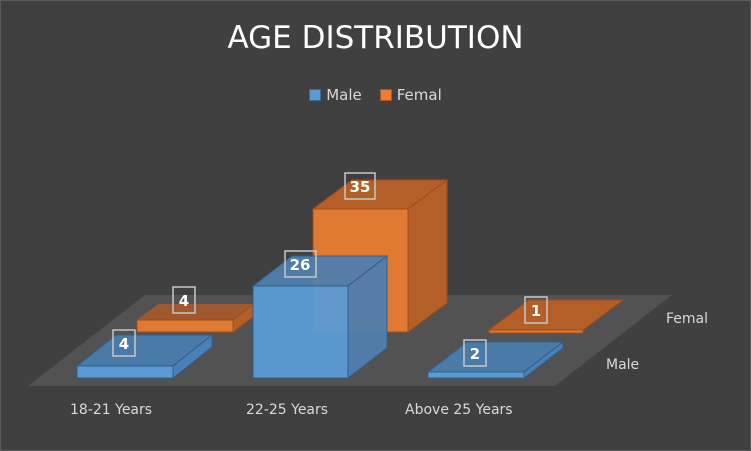 This screenshot has height=451, width=751. I want to click on depth-axis-label-male: Male, so click(623, 365).